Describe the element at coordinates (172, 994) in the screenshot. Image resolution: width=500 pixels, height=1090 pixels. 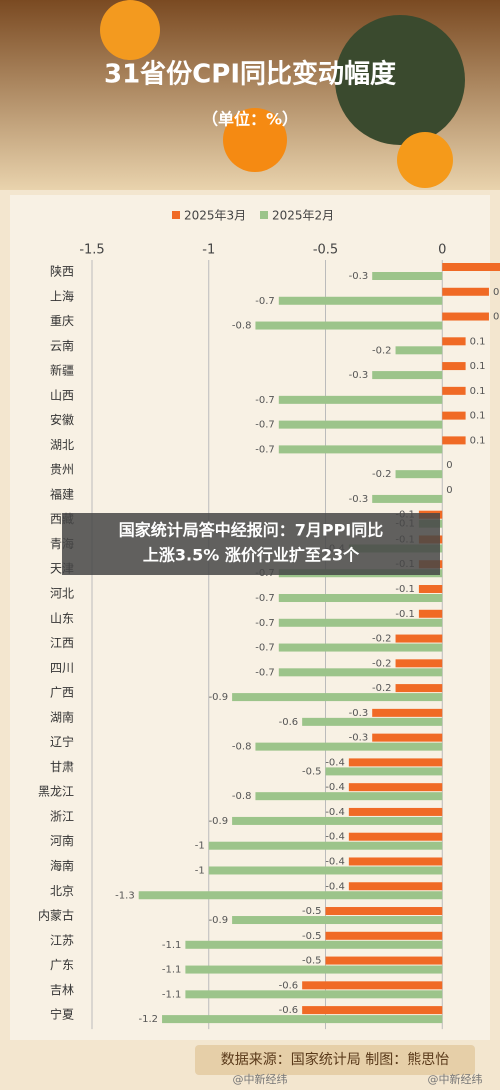
I see `value-label: -1.1` at that location.